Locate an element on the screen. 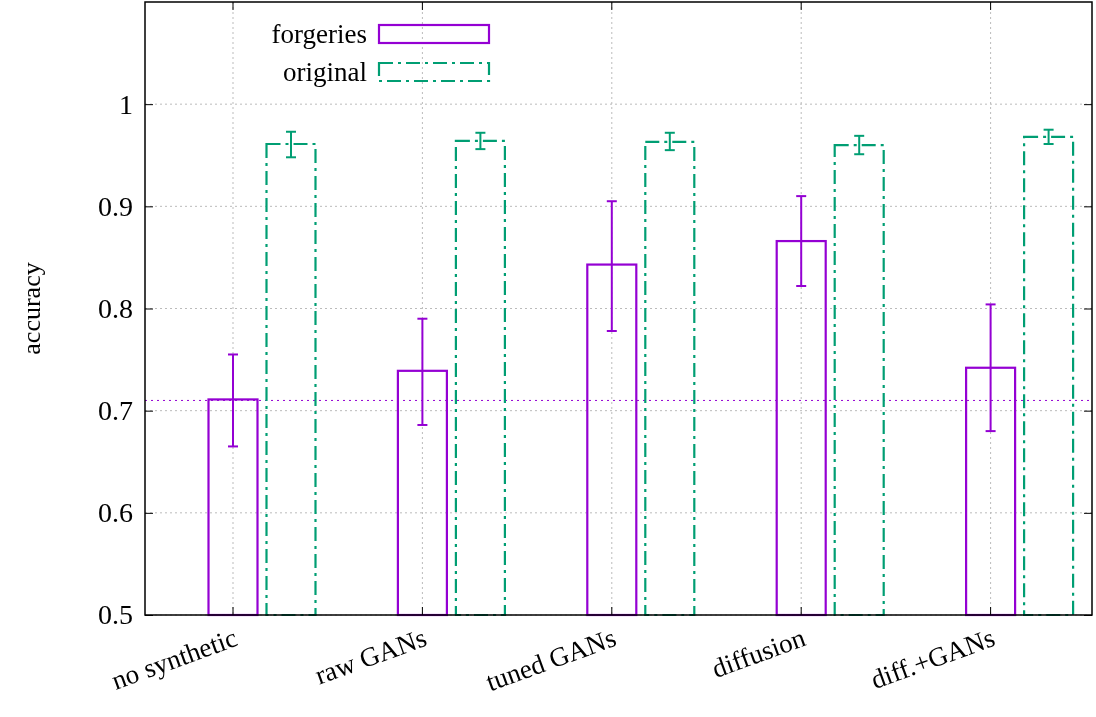  legend-label: forgeries is located at coordinates (319, 34).